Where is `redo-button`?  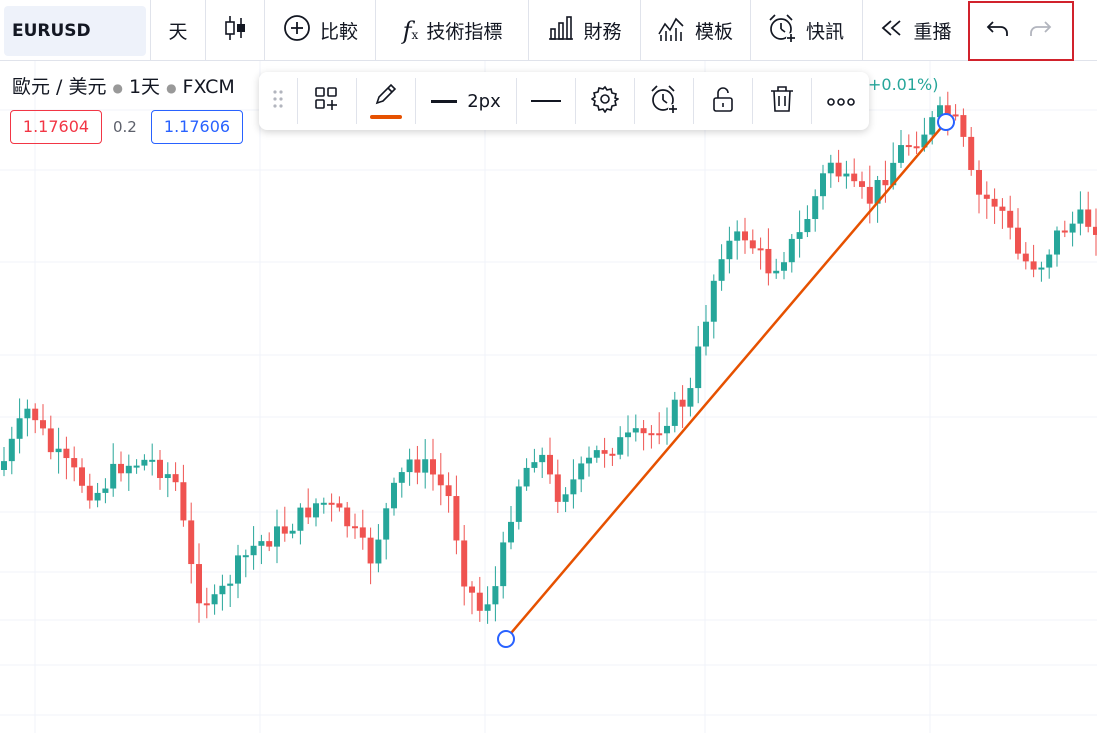 redo-button is located at coordinates (1040, 30).